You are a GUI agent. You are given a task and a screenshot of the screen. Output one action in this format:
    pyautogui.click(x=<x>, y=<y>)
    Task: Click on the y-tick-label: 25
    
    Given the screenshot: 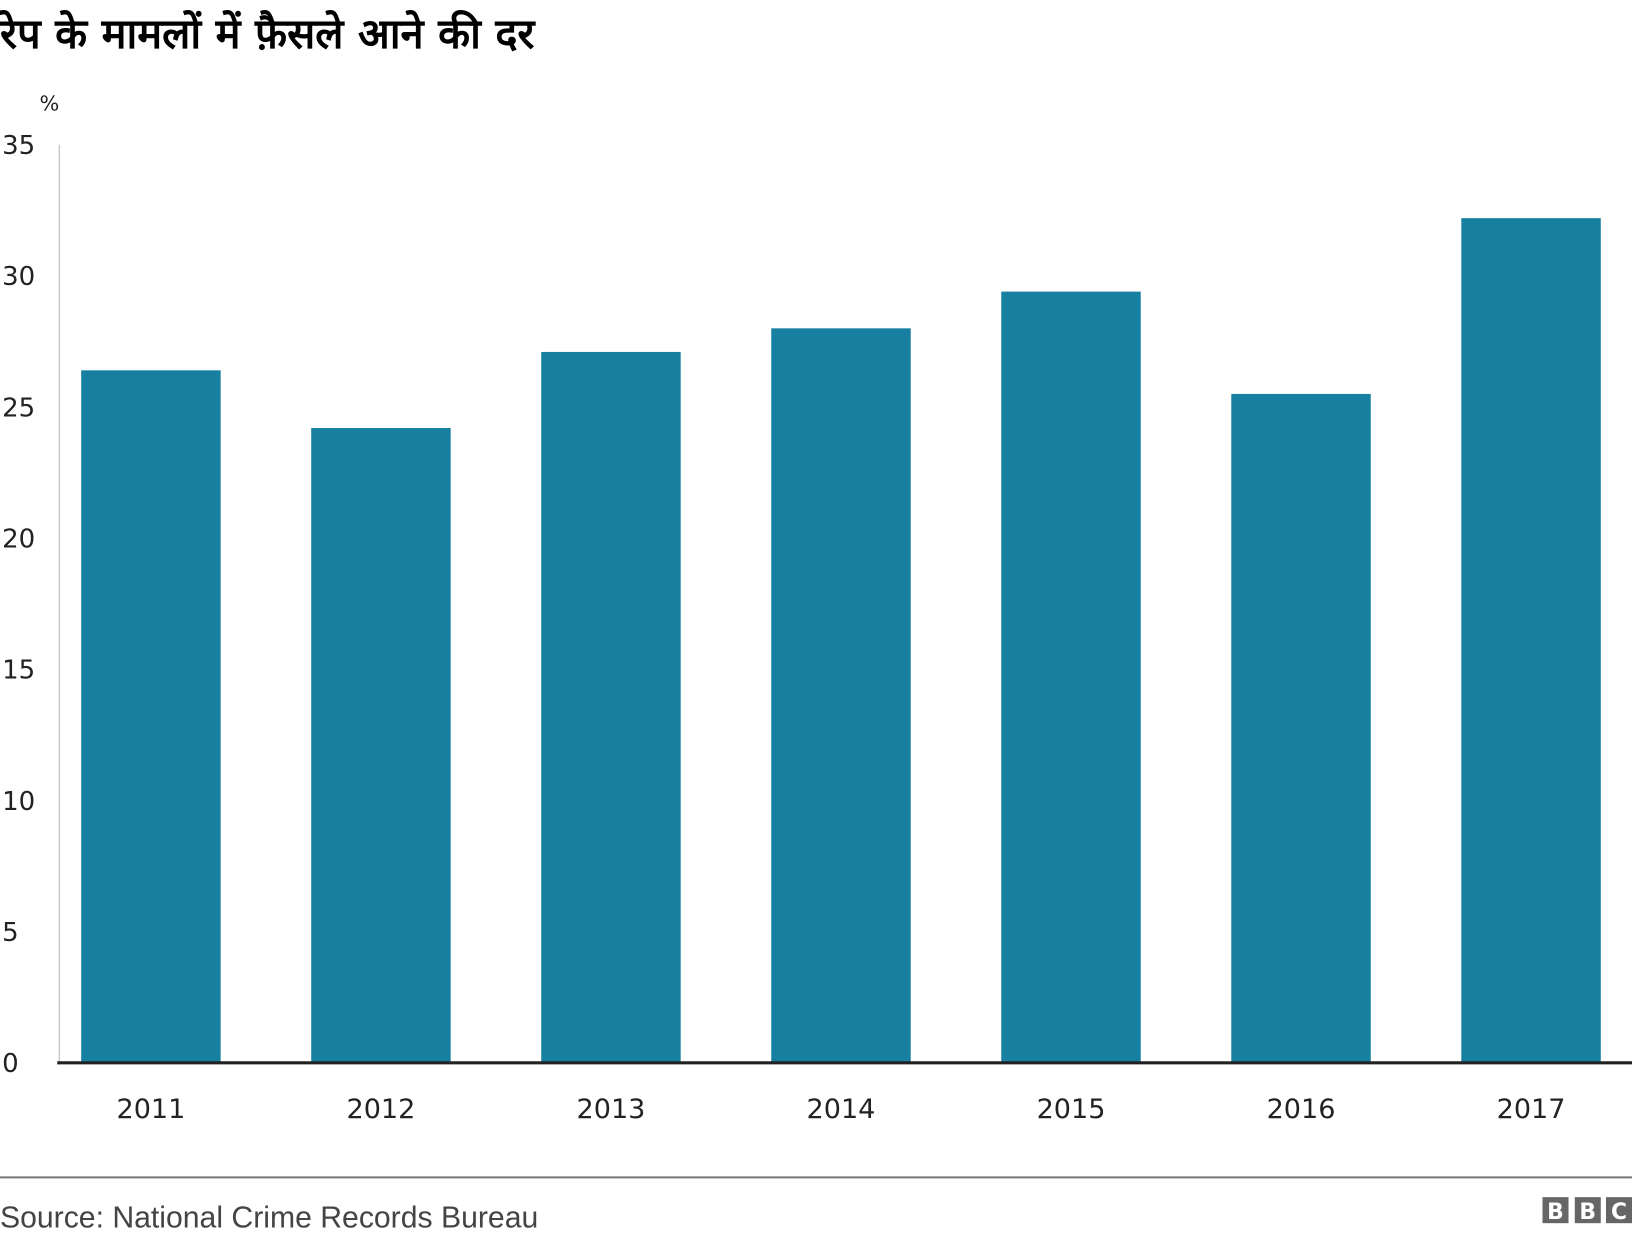 What is the action you would take?
    pyautogui.click(x=18, y=408)
    